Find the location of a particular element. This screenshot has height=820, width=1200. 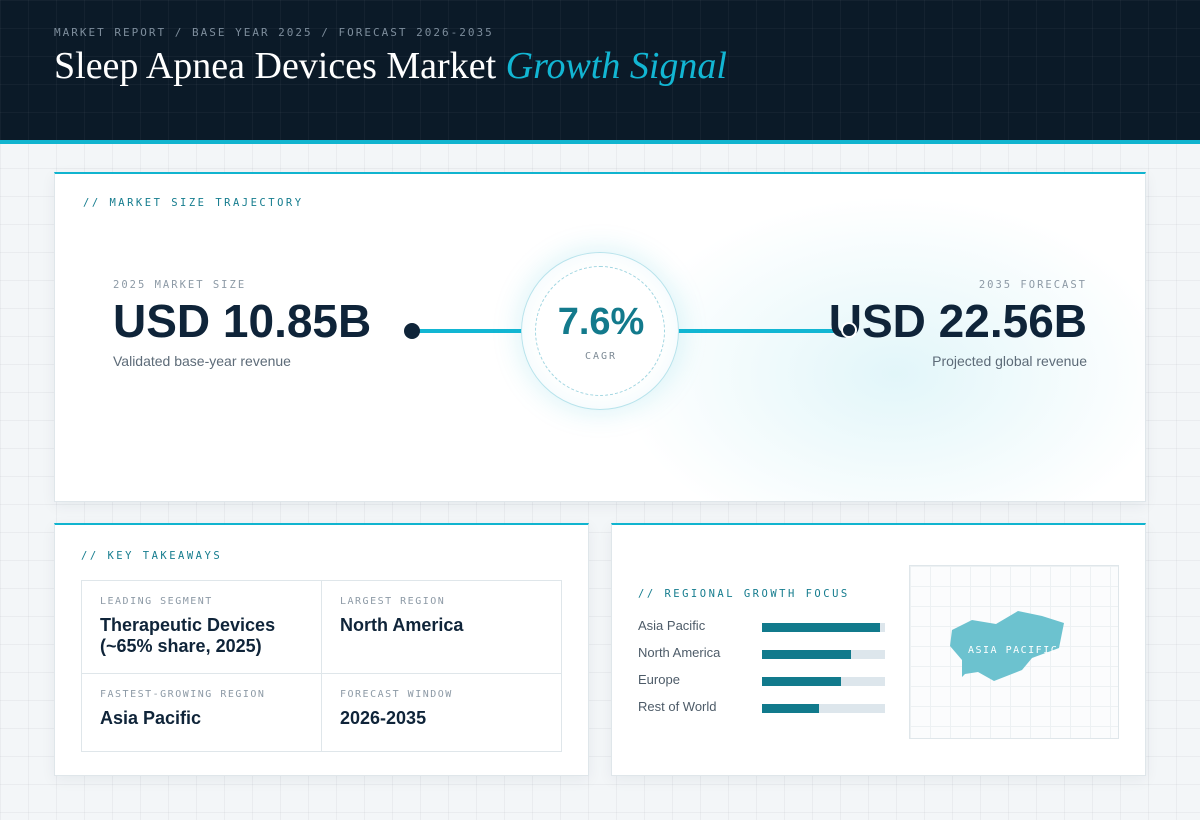

region-bar-row: Asia Pacific is located at coordinates (762, 626).